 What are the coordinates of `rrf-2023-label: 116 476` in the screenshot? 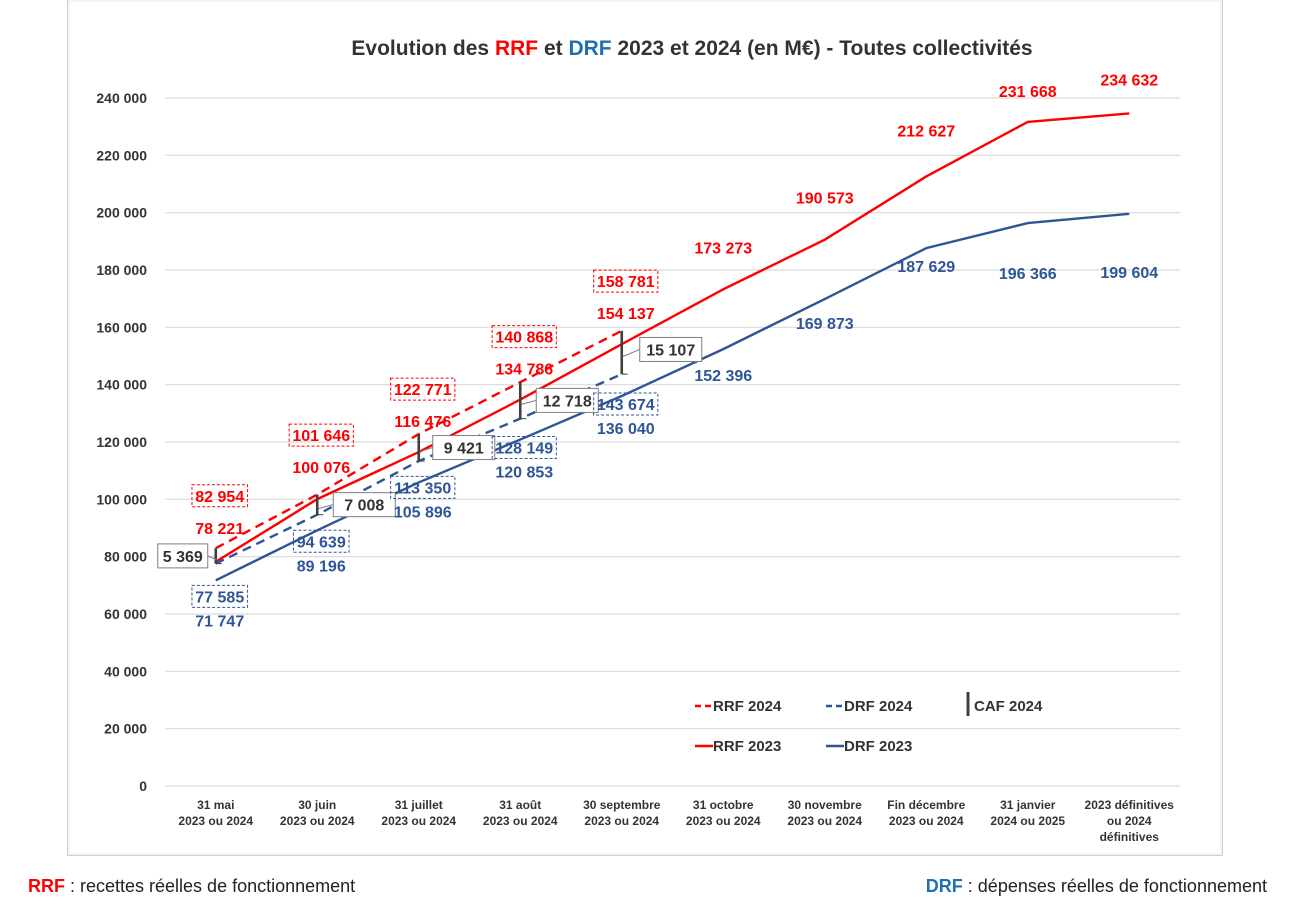 It's located at (422, 422).